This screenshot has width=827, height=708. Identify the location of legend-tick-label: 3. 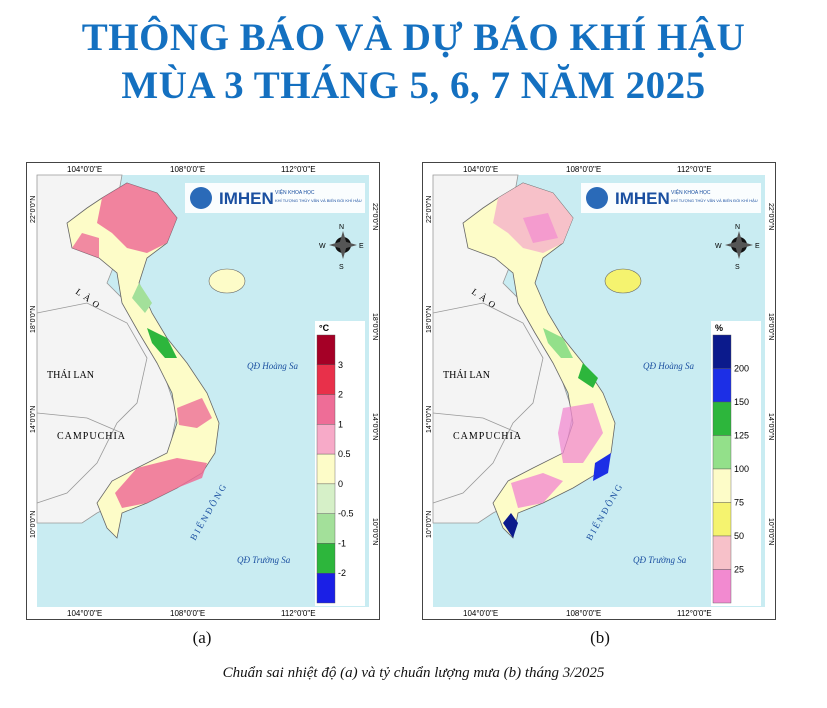
(340, 365).